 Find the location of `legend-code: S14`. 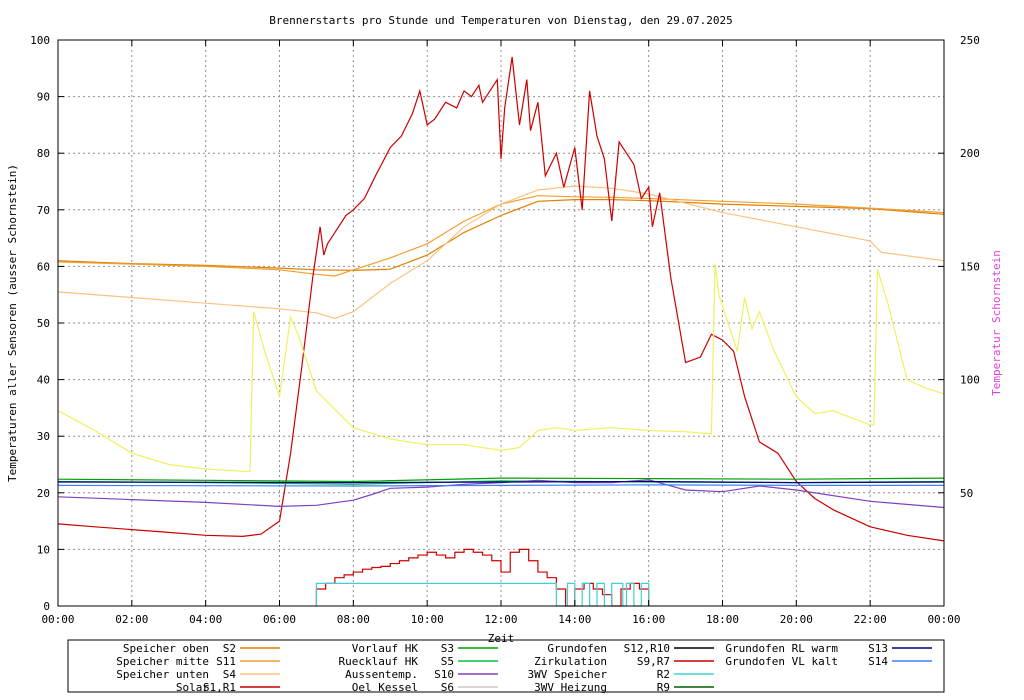

legend-code: S14 is located at coordinates (878, 661).